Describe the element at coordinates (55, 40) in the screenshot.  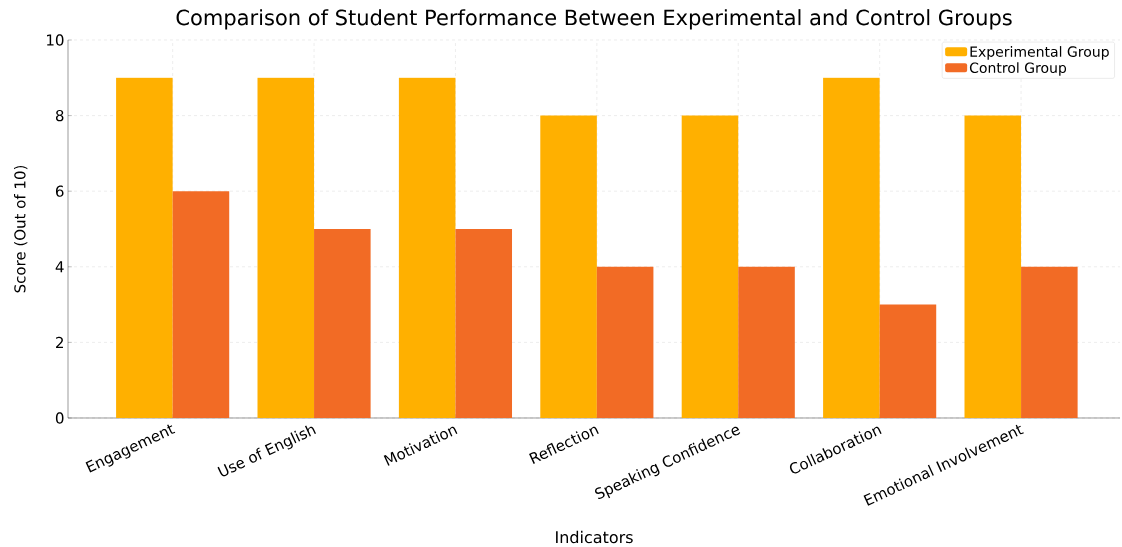
I see `y-tick-label: 10` at that location.